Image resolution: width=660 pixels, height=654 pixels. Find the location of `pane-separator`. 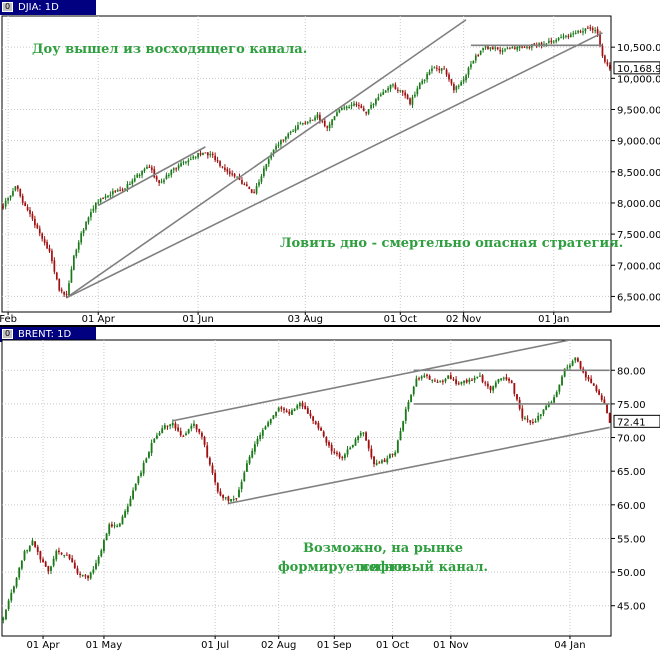

pane-separator is located at coordinates (330, 326).